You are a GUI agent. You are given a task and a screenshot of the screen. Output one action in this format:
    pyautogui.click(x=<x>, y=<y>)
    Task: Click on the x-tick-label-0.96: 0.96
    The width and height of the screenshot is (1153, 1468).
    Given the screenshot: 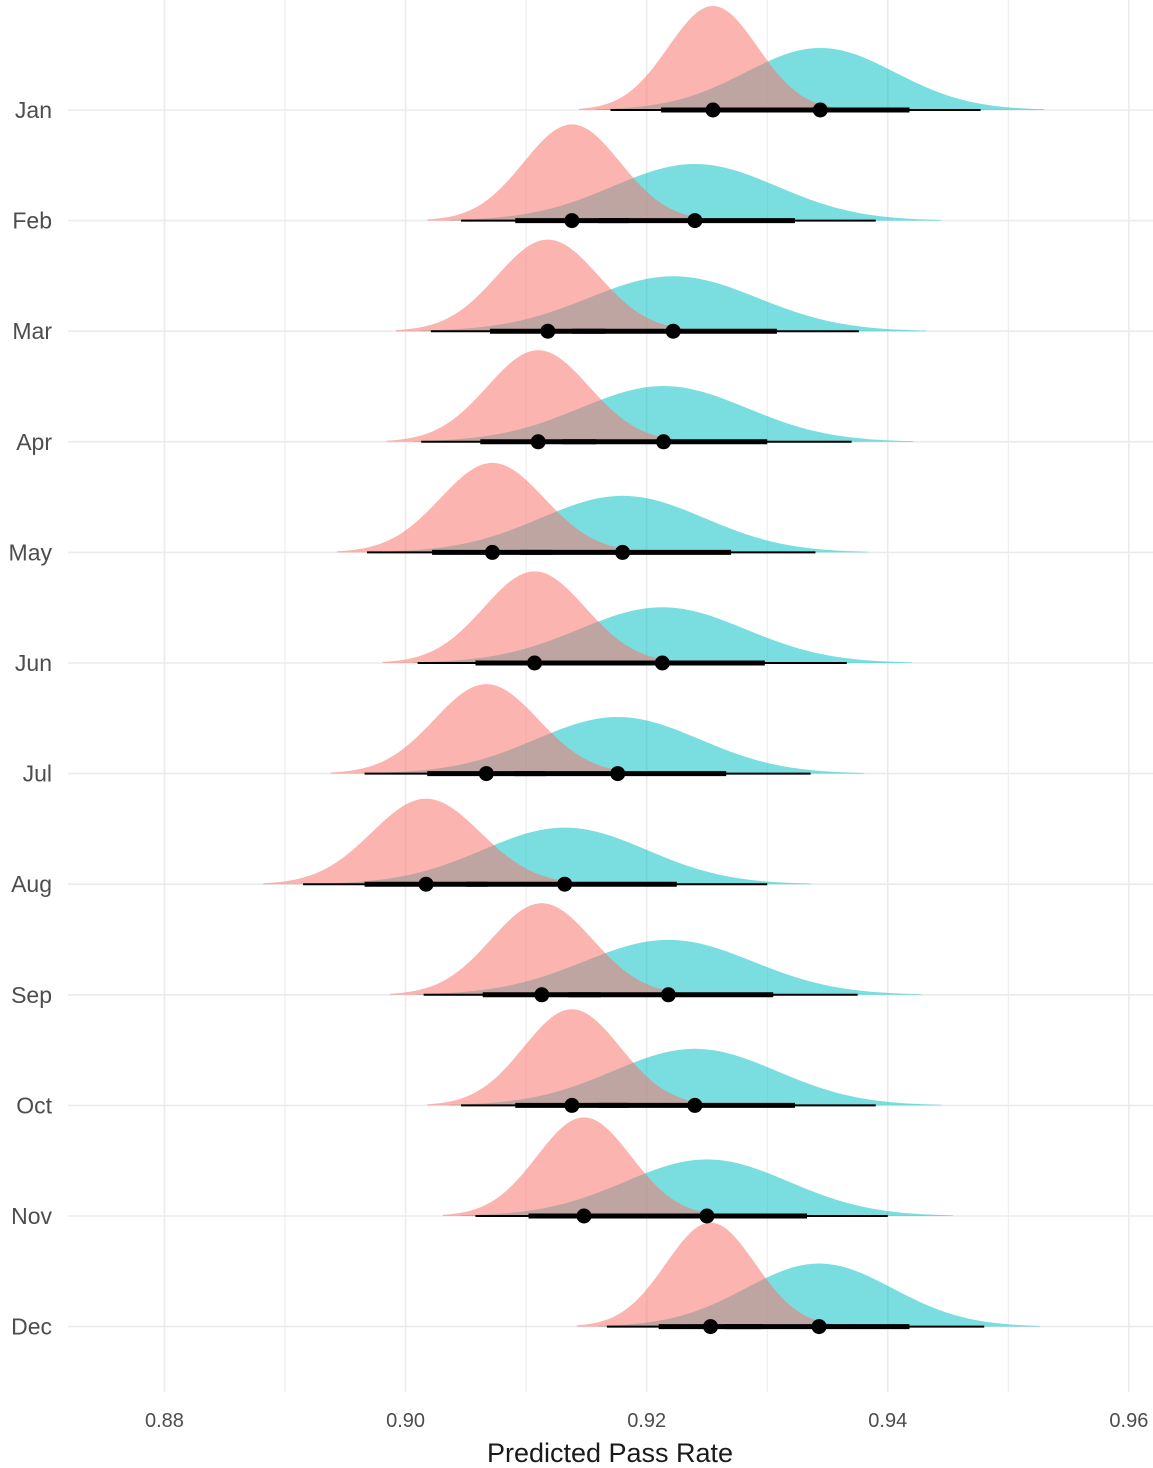 What is the action you would take?
    pyautogui.click(x=1128, y=1421)
    